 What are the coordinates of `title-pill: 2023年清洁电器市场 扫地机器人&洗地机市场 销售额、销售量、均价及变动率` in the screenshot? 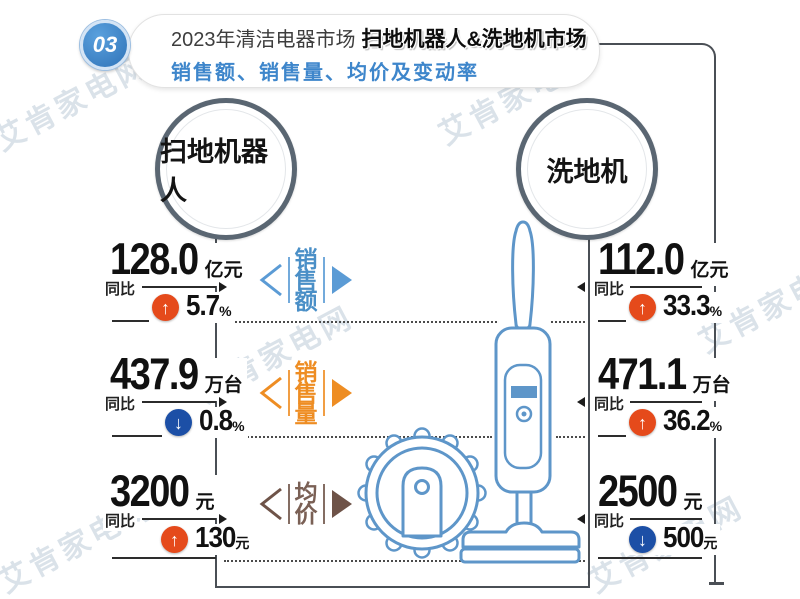 It's located at (364, 51).